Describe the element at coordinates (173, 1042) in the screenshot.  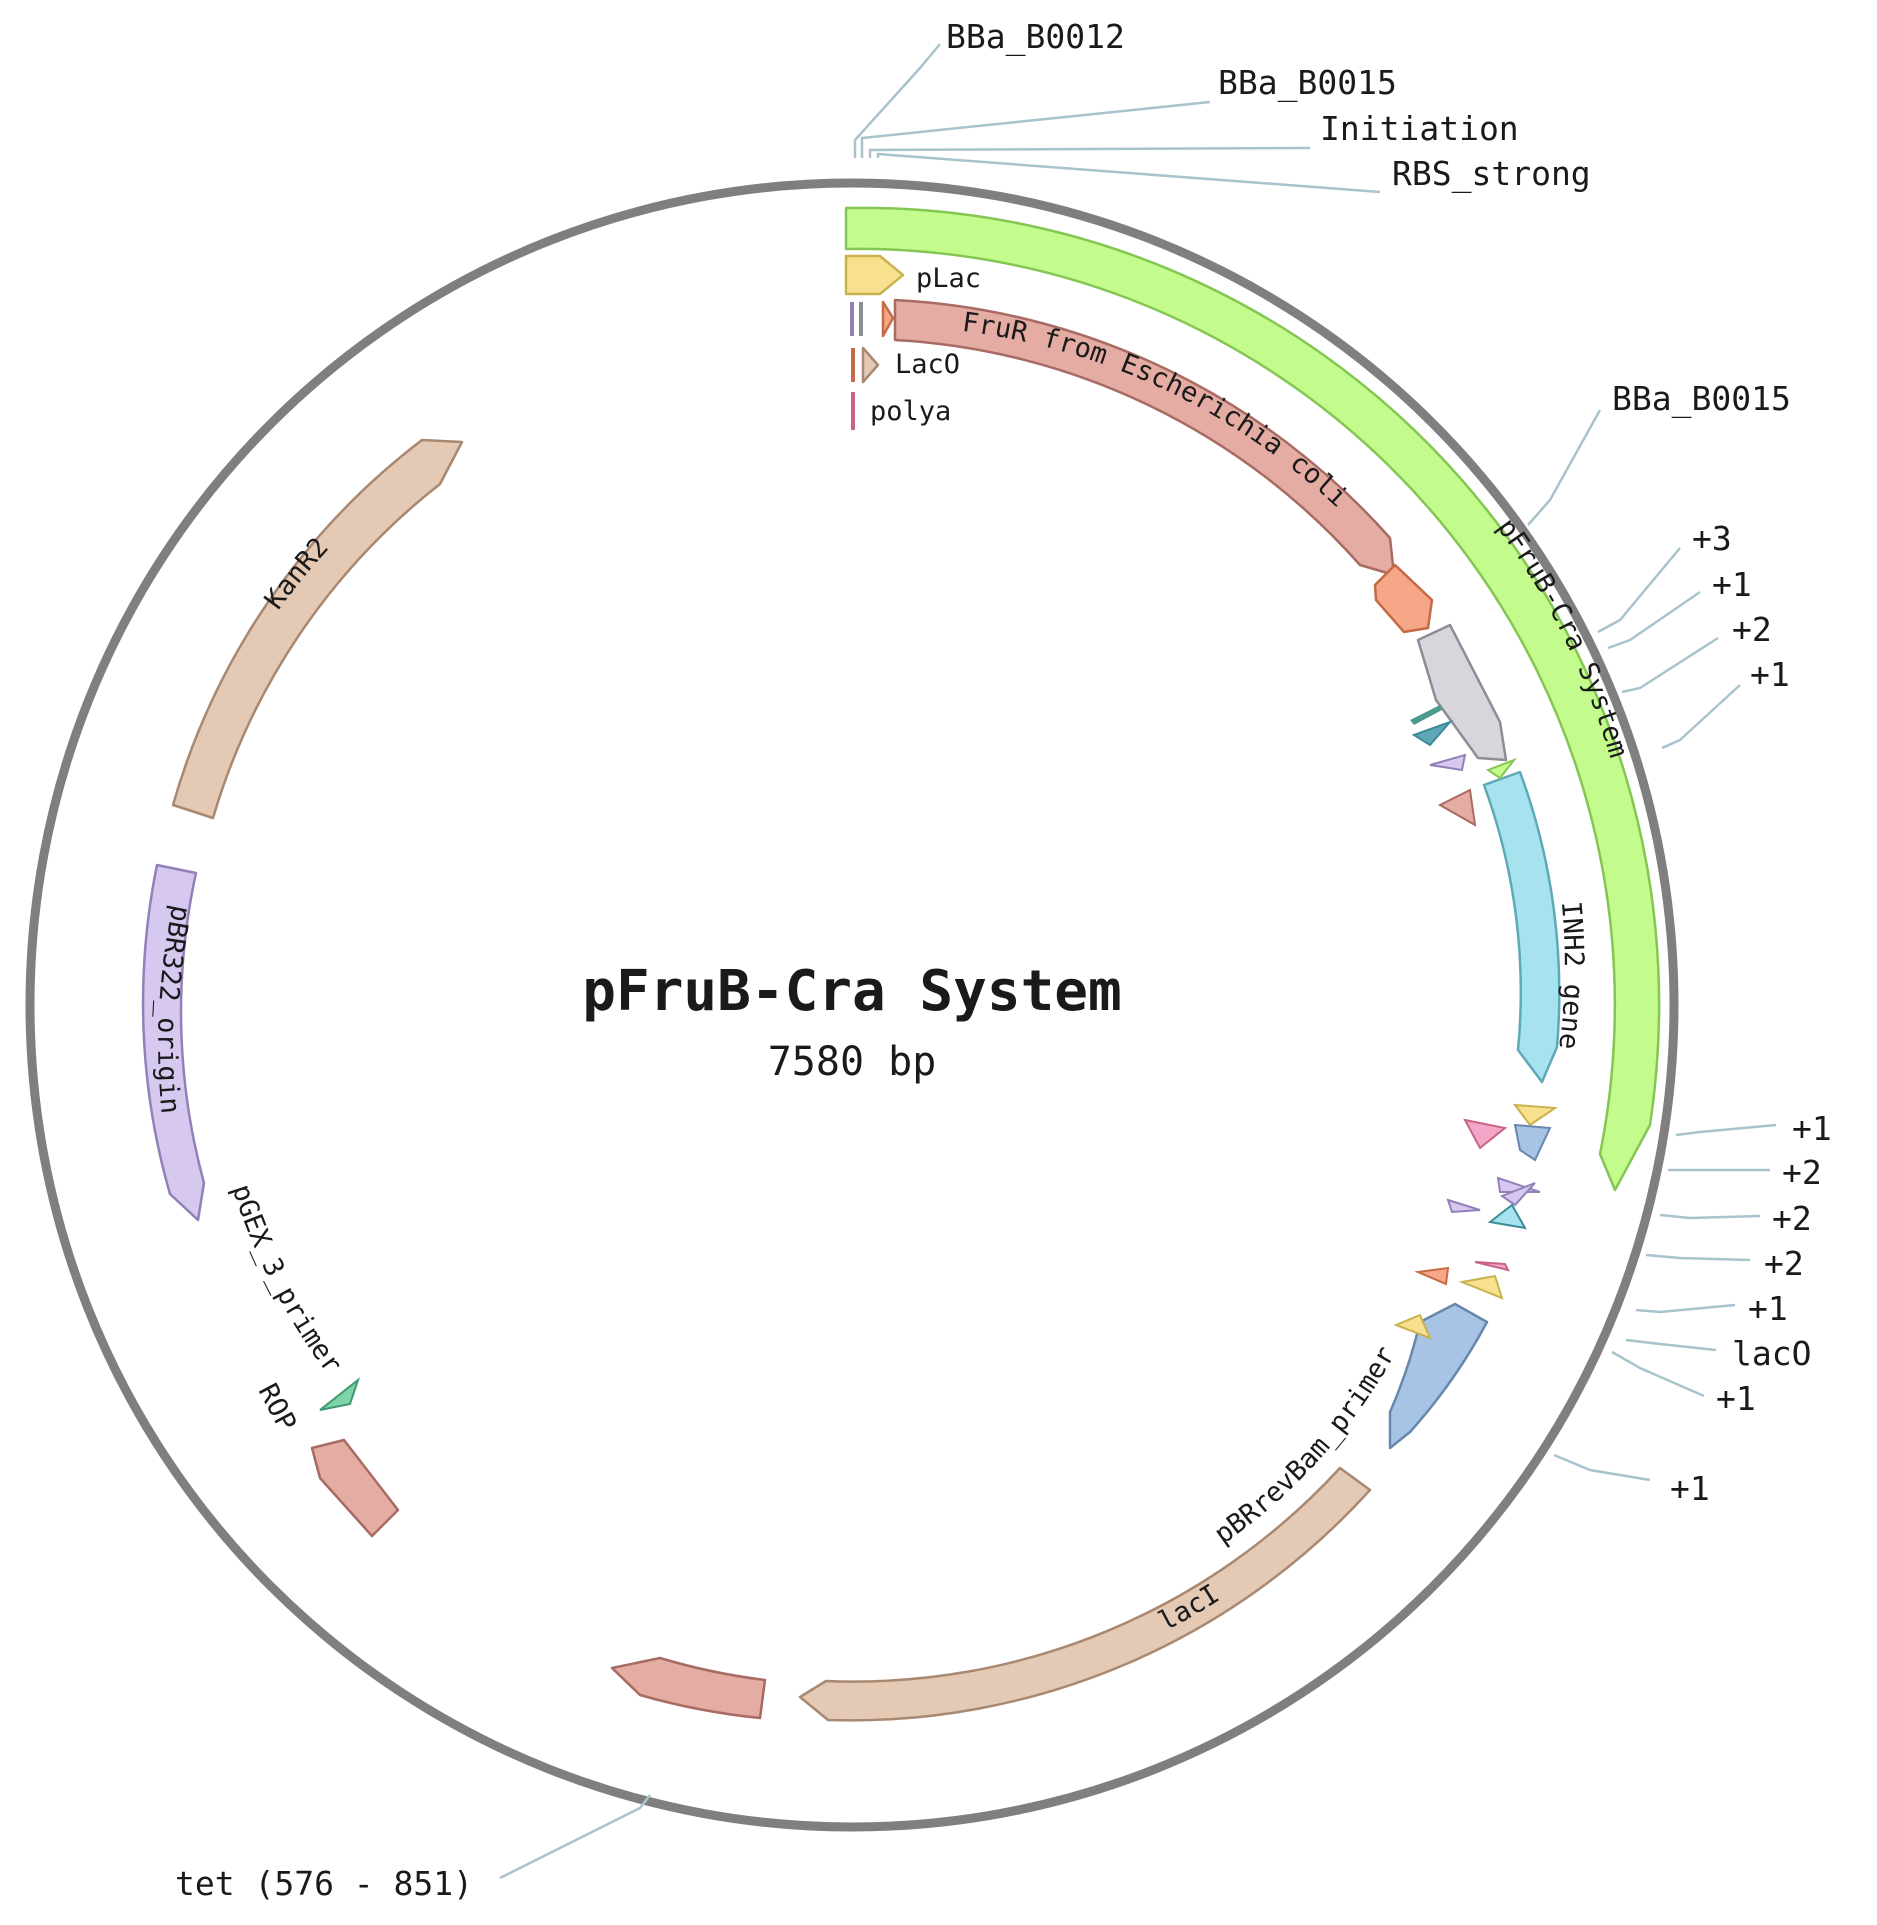
I see `pbr322-origin-feature` at that location.